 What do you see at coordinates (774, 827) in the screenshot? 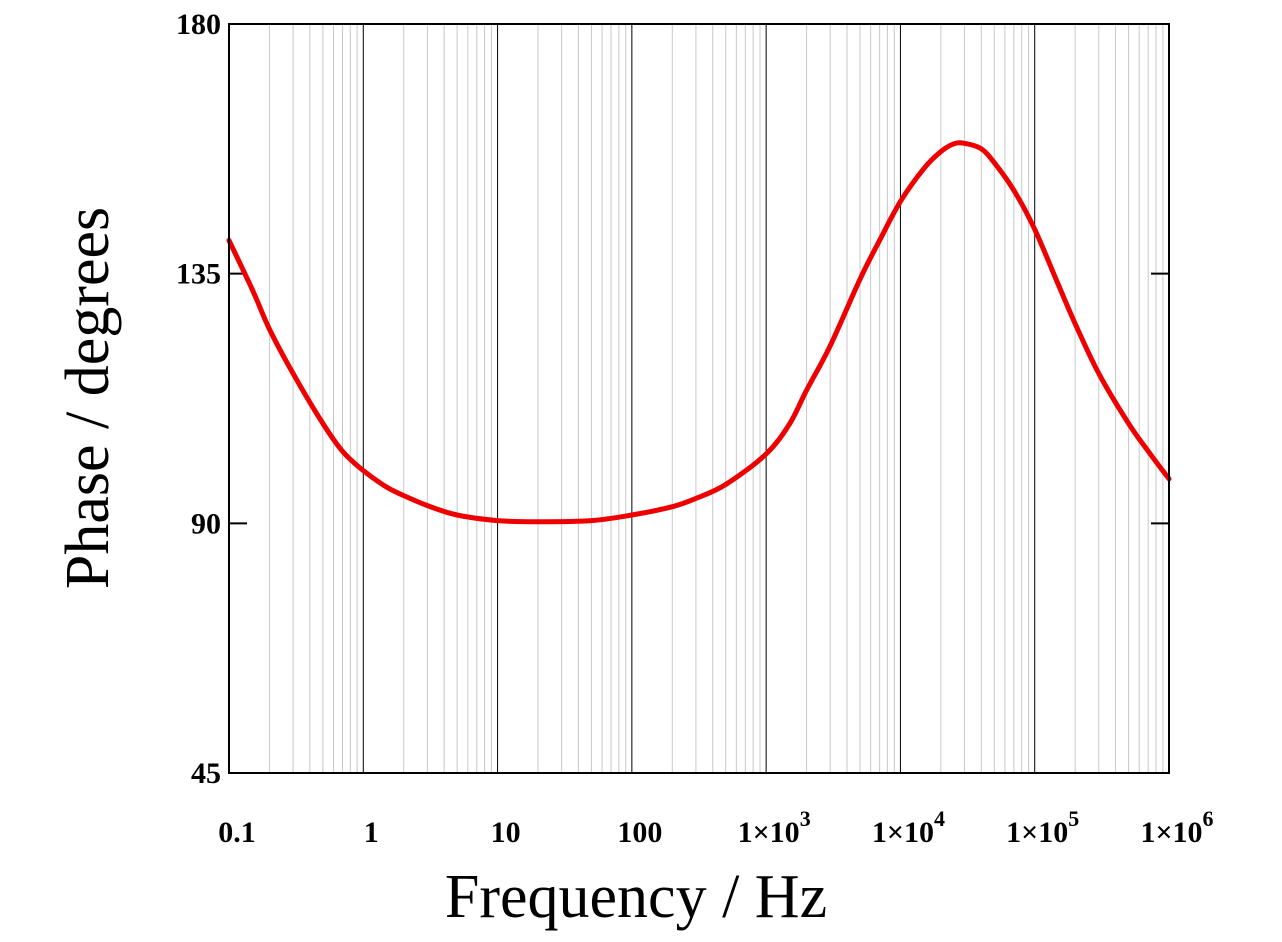
I see `x-tick-label: 1×10³` at bounding box center [774, 827].